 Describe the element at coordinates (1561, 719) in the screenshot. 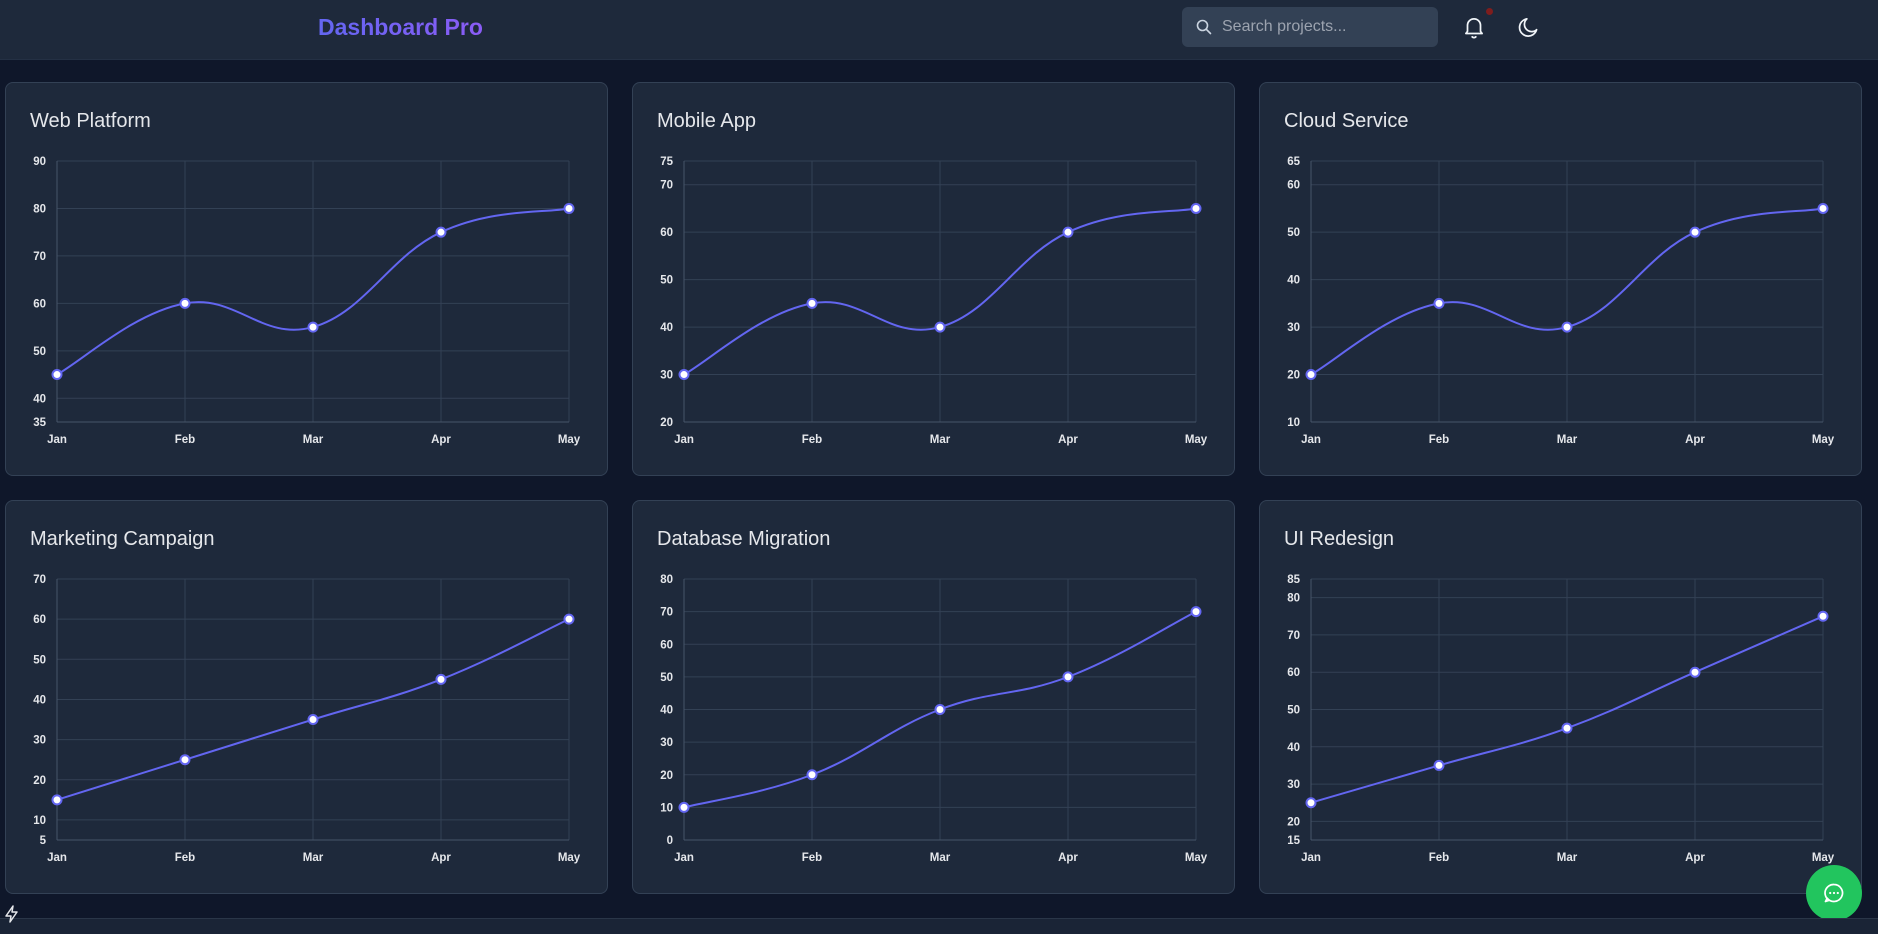

I see `line-chart: 15 20 30 40 50 60 70 80 85 Jan Feb Mar Apr May` at that location.